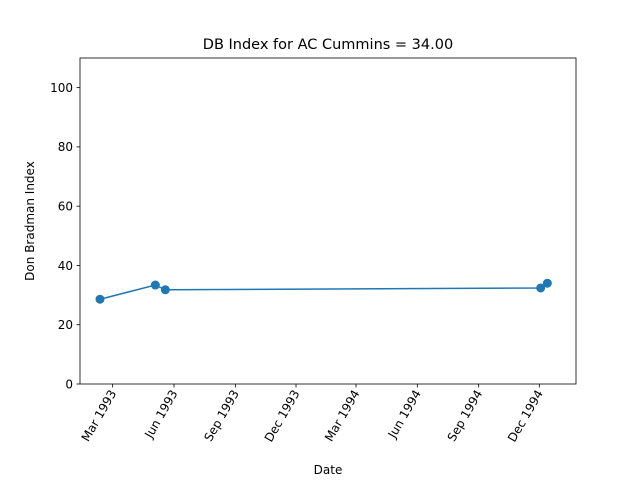 This screenshot has height=480, width=640. Describe the element at coordinates (69, 384) in the screenshot. I see `y-tick-label: 0` at that location.